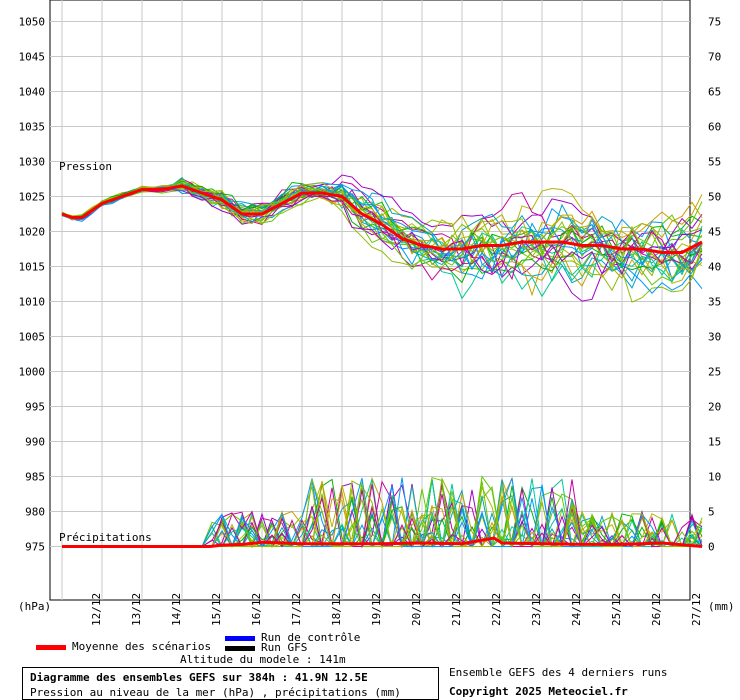 This screenshot has height=700, width=740. What do you see at coordinates (721, 606) in the screenshot?
I see `right-axis-unit: (mm)` at bounding box center [721, 606].